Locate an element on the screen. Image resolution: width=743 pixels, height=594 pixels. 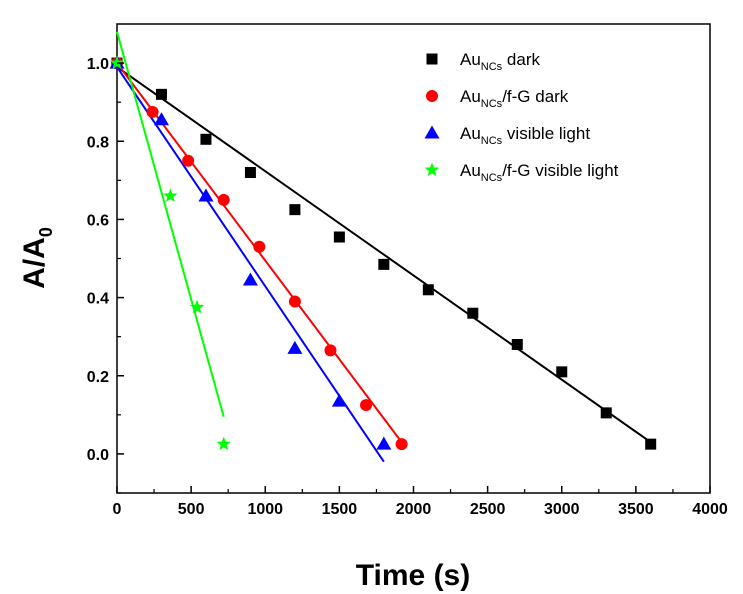
x-axis: 0 500 1000 1500 2000 2500 3000 3500 4000 is located at coordinates (420, 502).